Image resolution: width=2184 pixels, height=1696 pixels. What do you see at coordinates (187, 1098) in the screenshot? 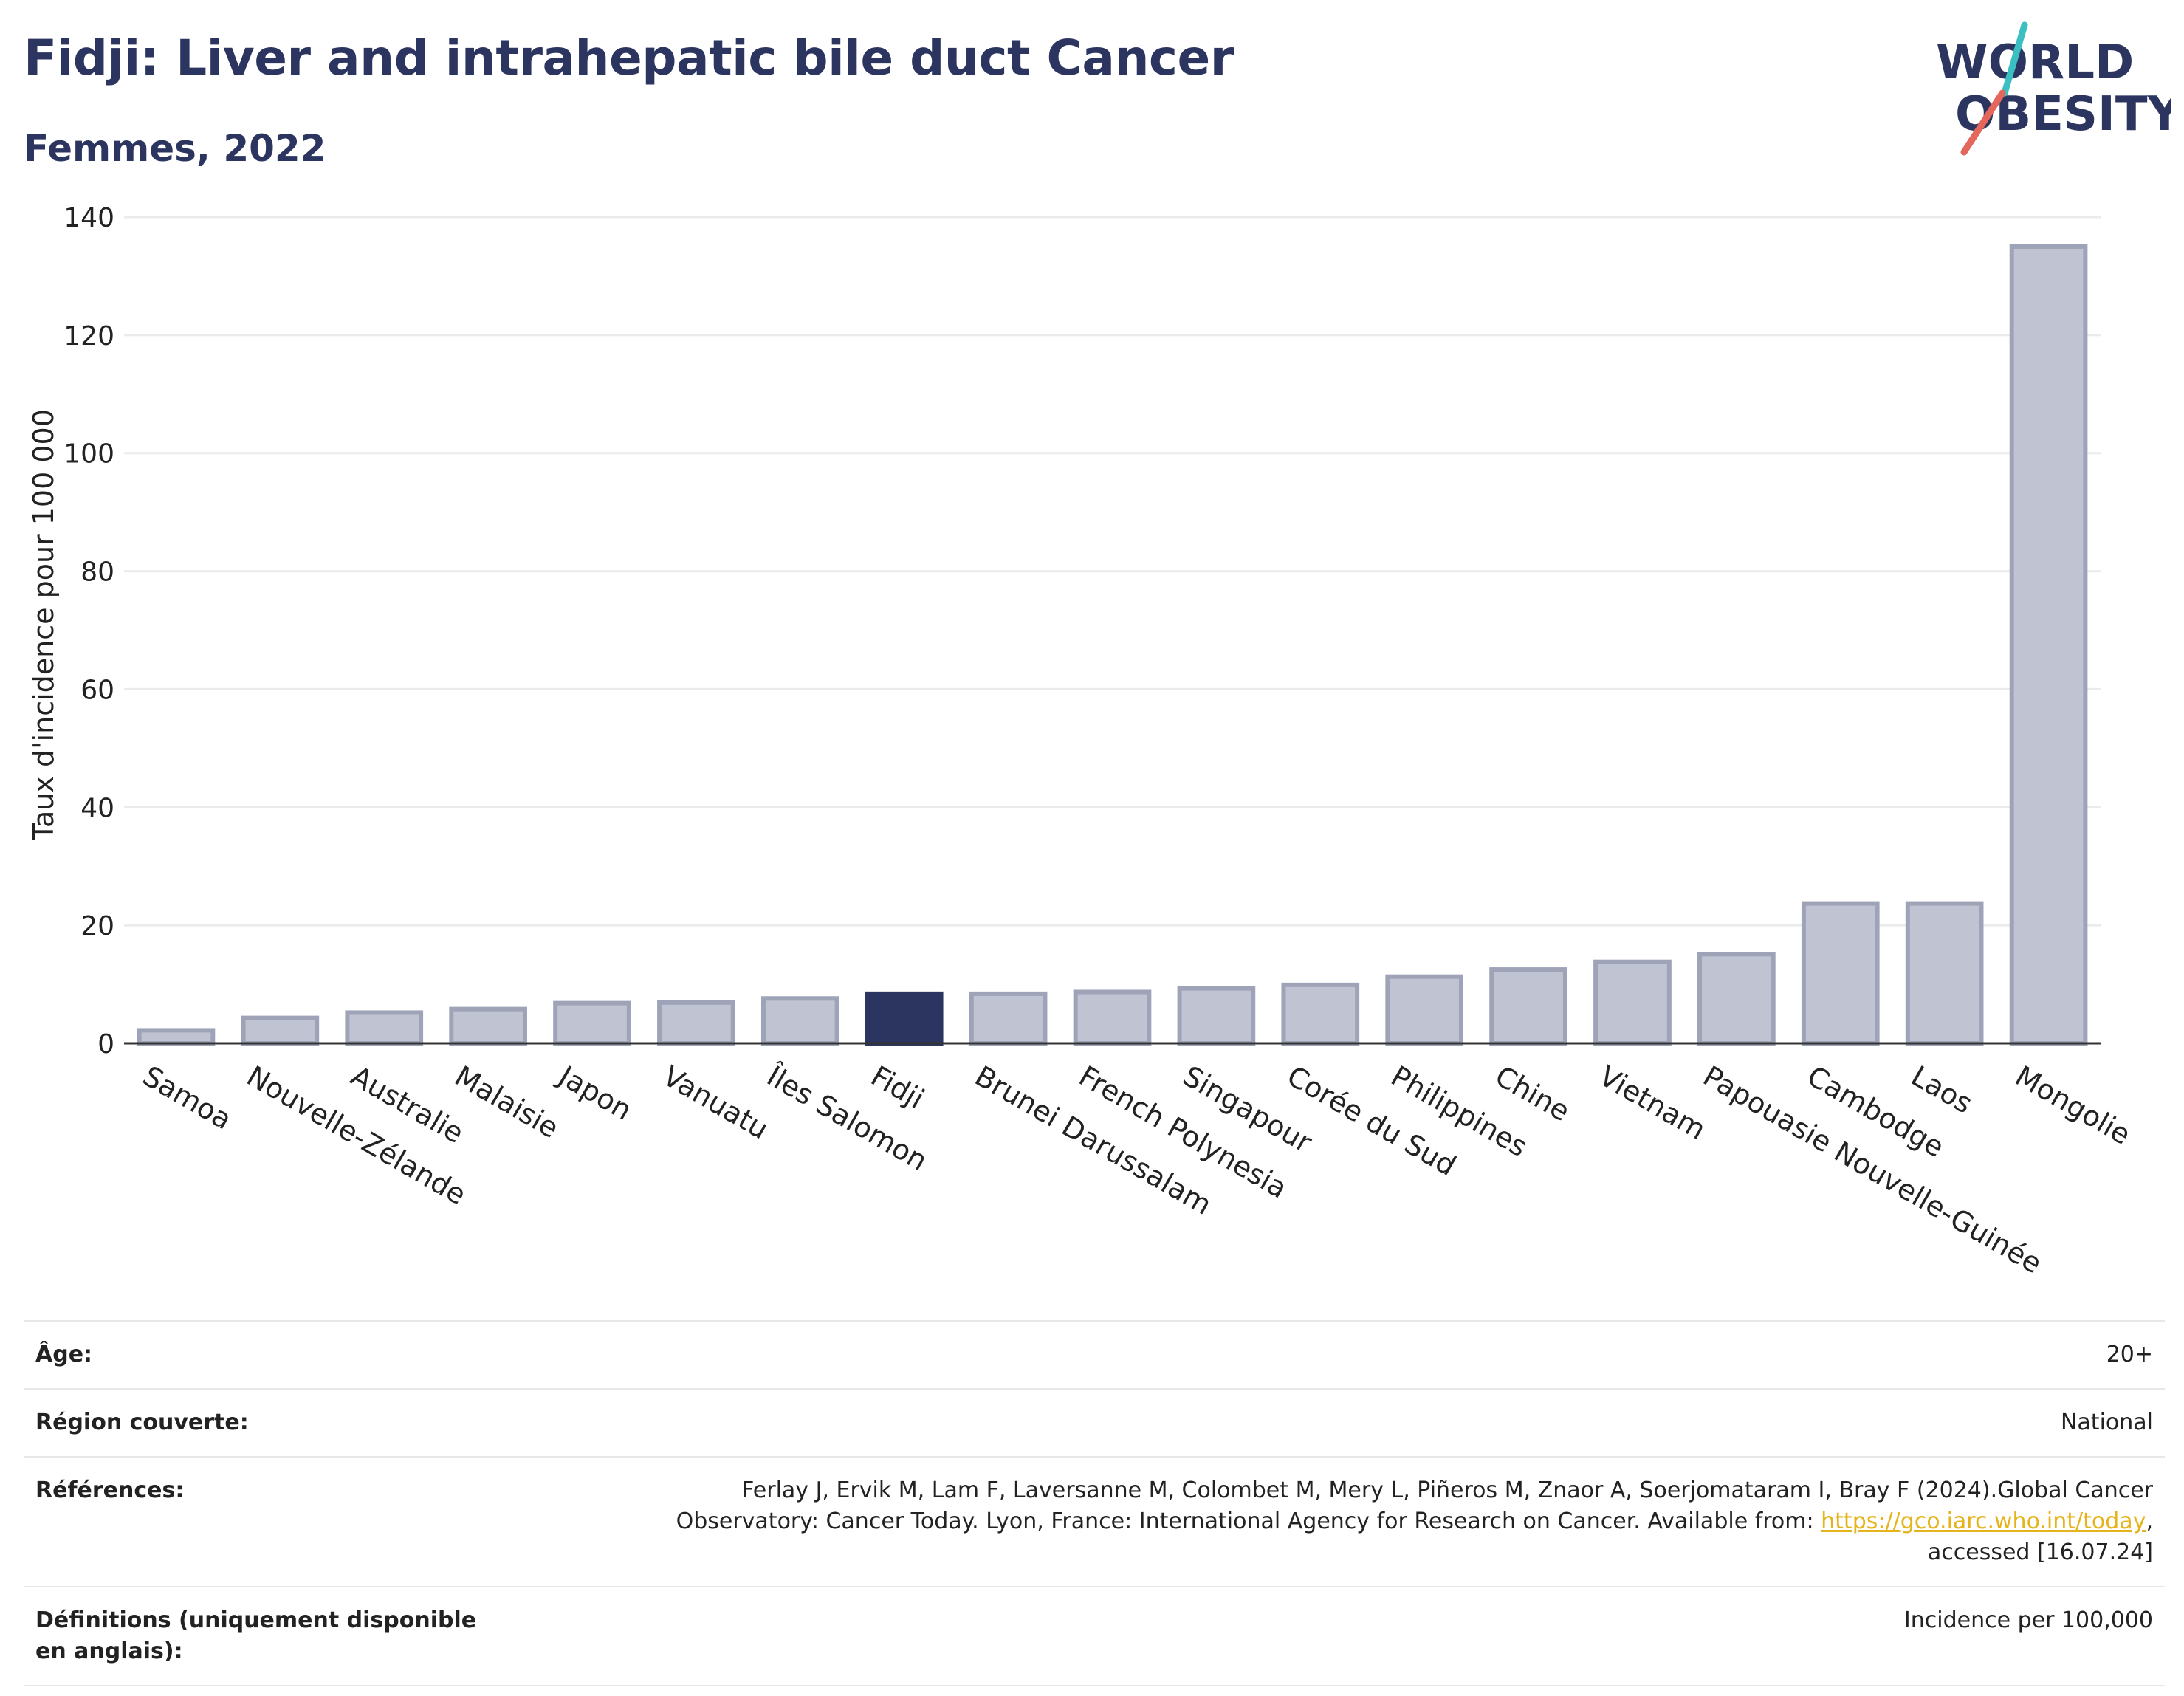
I see `x-tick-label: Samoa` at bounding box center [187, 1098].